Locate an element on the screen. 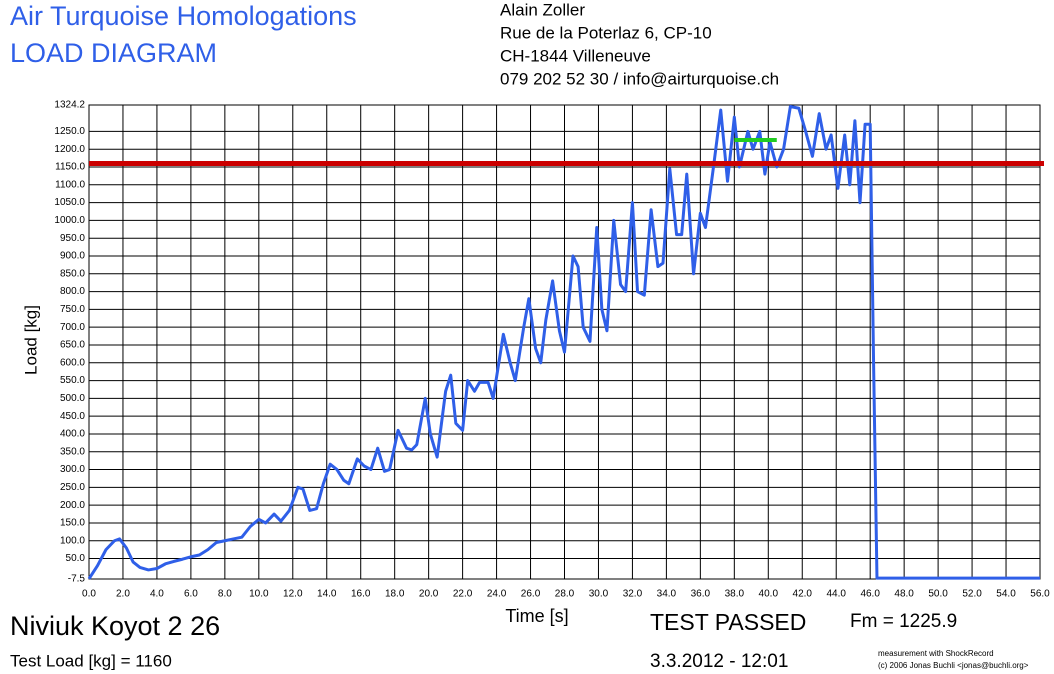 This screenshot has height=674, width=1054. test-load-label: Test Load [kg] = 1160 is located at coordinates (91, 660).